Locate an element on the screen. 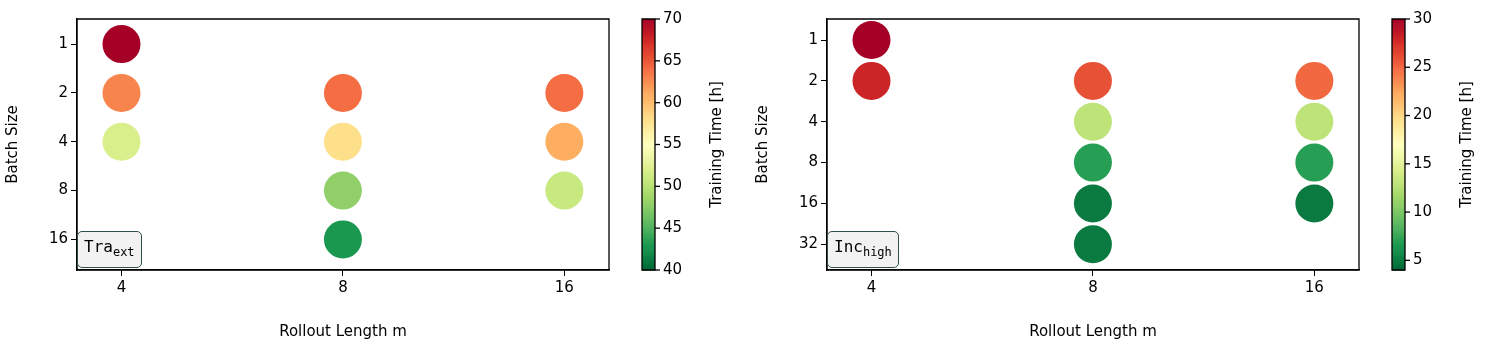 The width and height of the screenshot is (1500, 345). color-bar-label: 70 is located at coordinates (673, 17).